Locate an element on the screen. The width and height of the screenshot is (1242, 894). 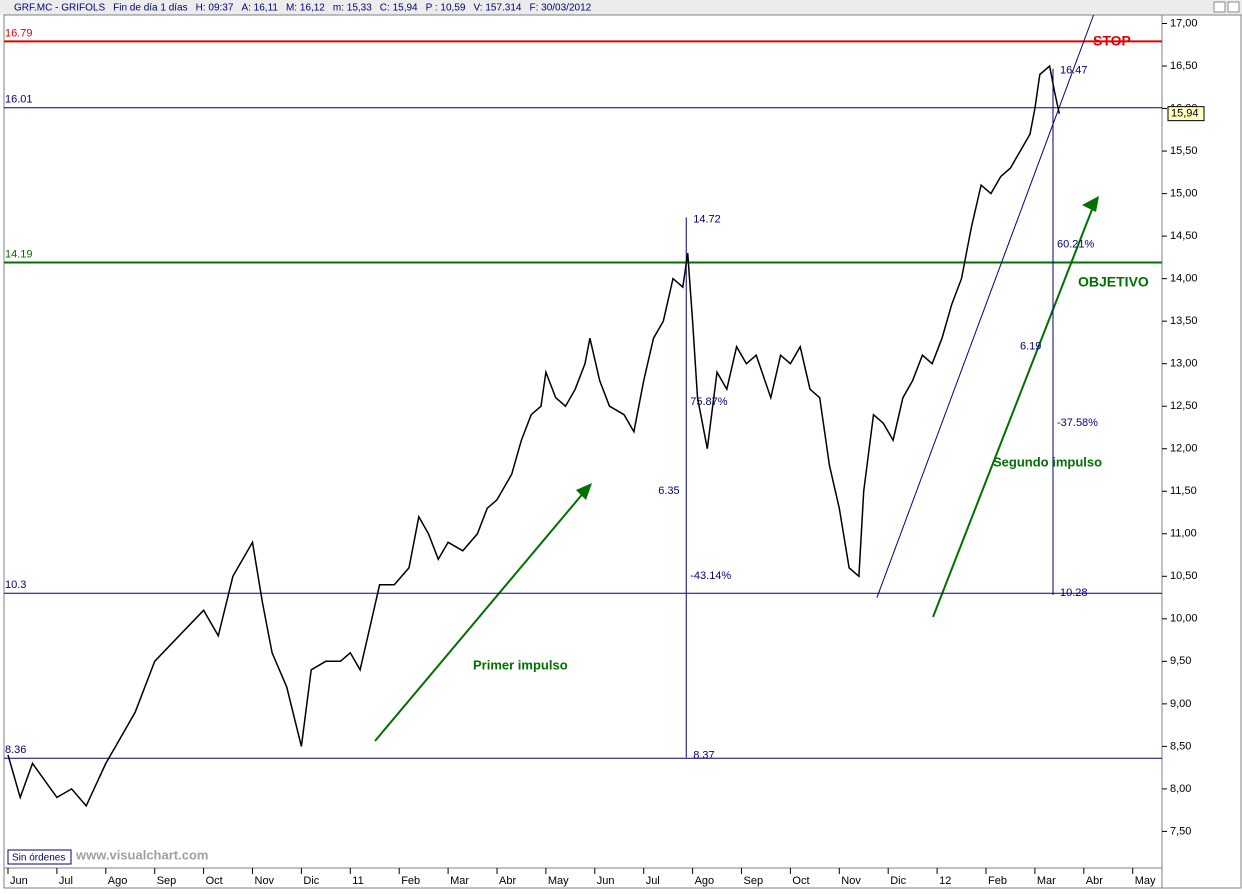
measure-high: 16.47 is located at coordinates (1074, 70).